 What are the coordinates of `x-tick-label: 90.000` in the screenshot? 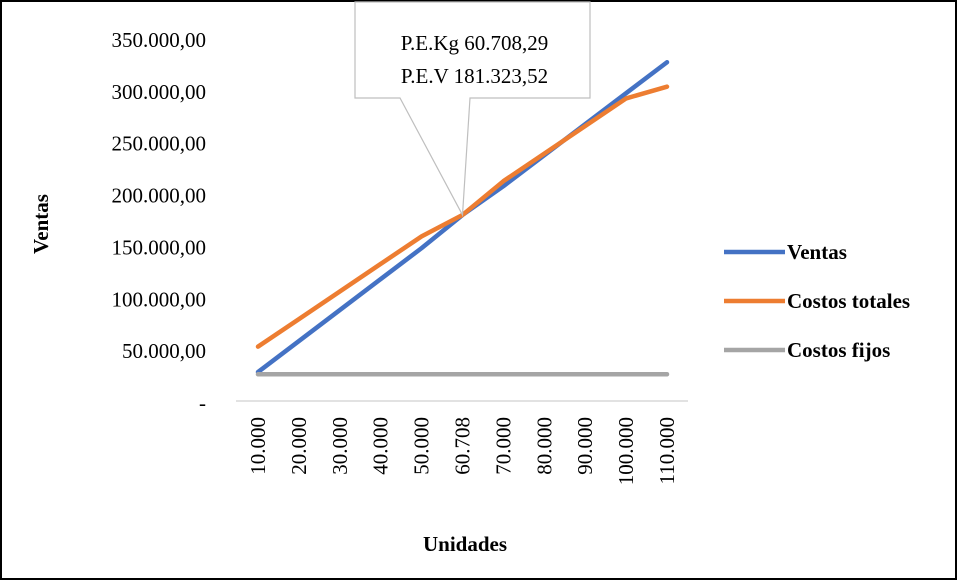 It's located at (585, 446).